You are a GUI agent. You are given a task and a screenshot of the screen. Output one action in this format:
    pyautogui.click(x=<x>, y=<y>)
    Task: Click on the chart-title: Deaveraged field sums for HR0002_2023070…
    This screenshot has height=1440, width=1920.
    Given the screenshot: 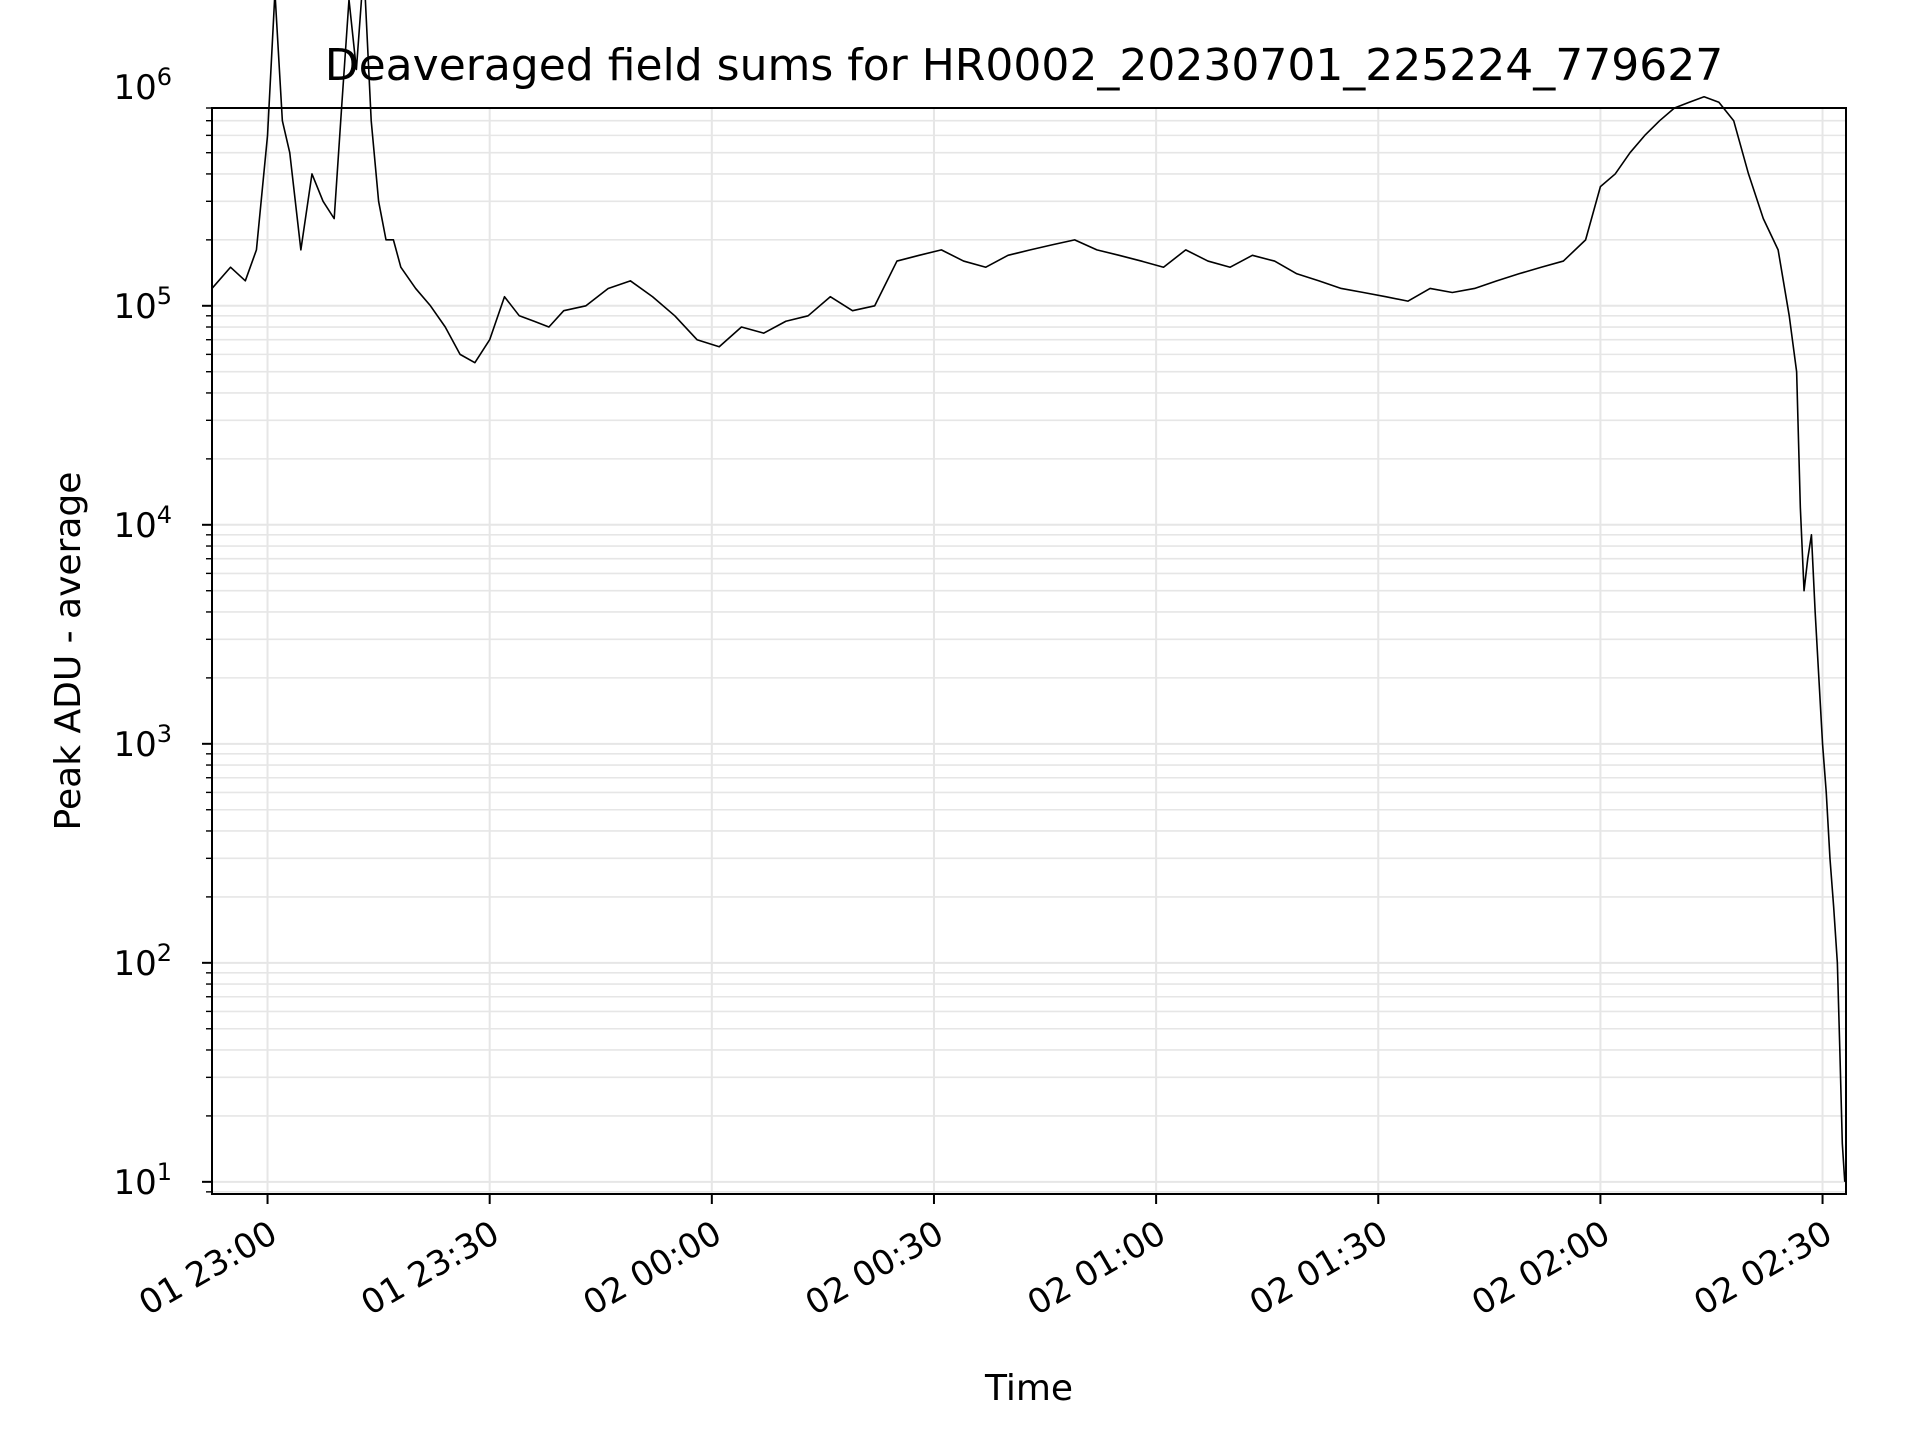 What is the action you would take?
    pyautogui.click(x=1024, y=65)
    